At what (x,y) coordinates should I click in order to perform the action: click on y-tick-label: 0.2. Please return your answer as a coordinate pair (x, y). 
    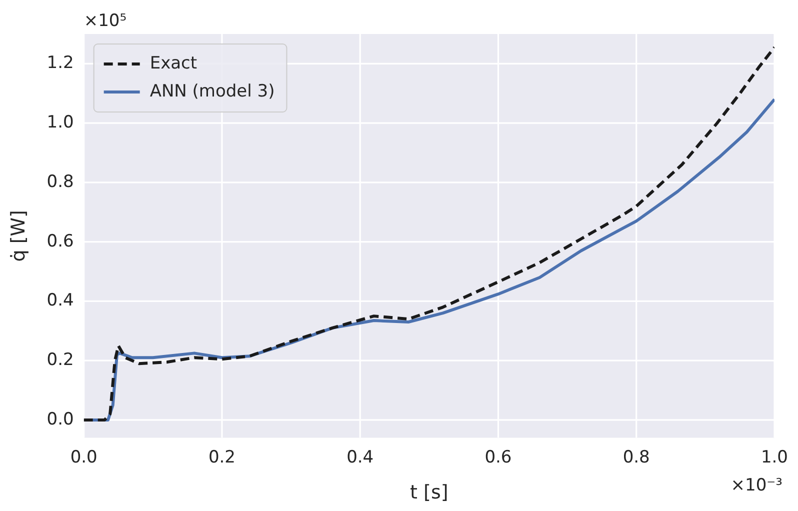
    Looking at the image, I should click on (60, 360).